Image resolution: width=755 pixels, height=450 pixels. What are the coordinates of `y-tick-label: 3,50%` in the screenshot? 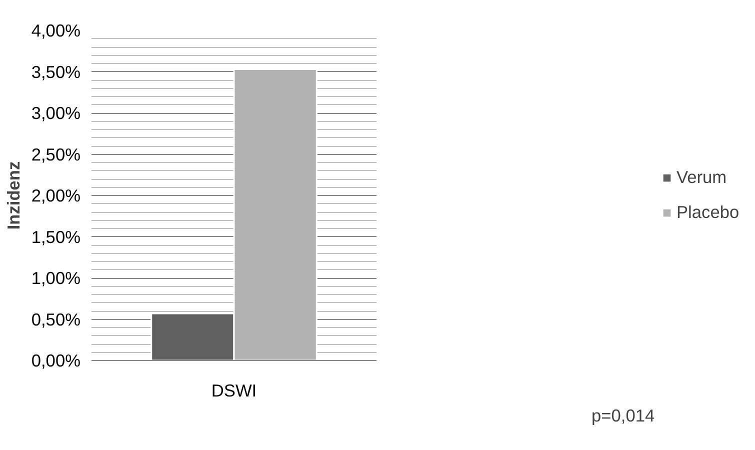 It's located at (56, 72).